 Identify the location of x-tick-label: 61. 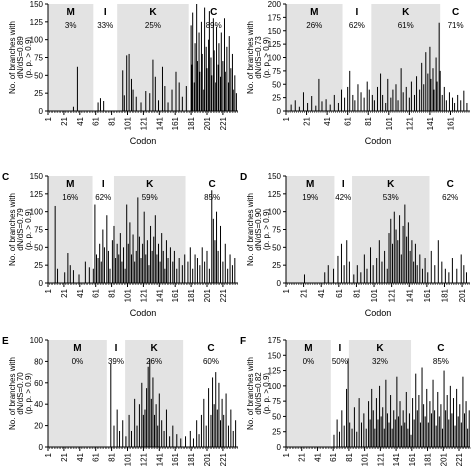
(339, 292).